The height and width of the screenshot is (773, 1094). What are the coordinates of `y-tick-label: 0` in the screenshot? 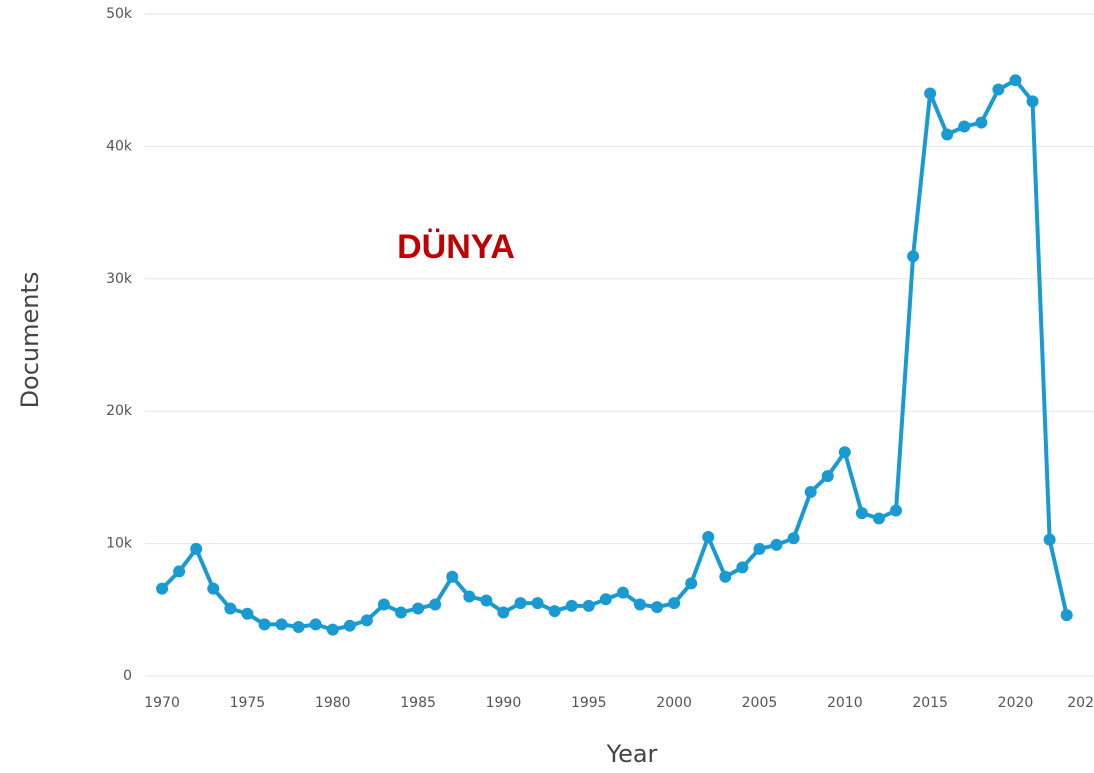 It's located at (127, 676).